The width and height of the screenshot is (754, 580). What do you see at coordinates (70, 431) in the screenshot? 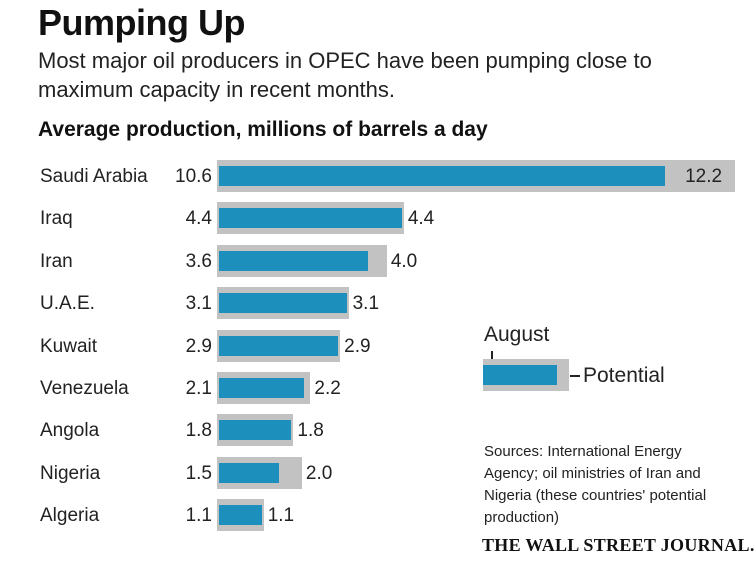
I see `category-label: Angola` at bounding box center [70, 431].